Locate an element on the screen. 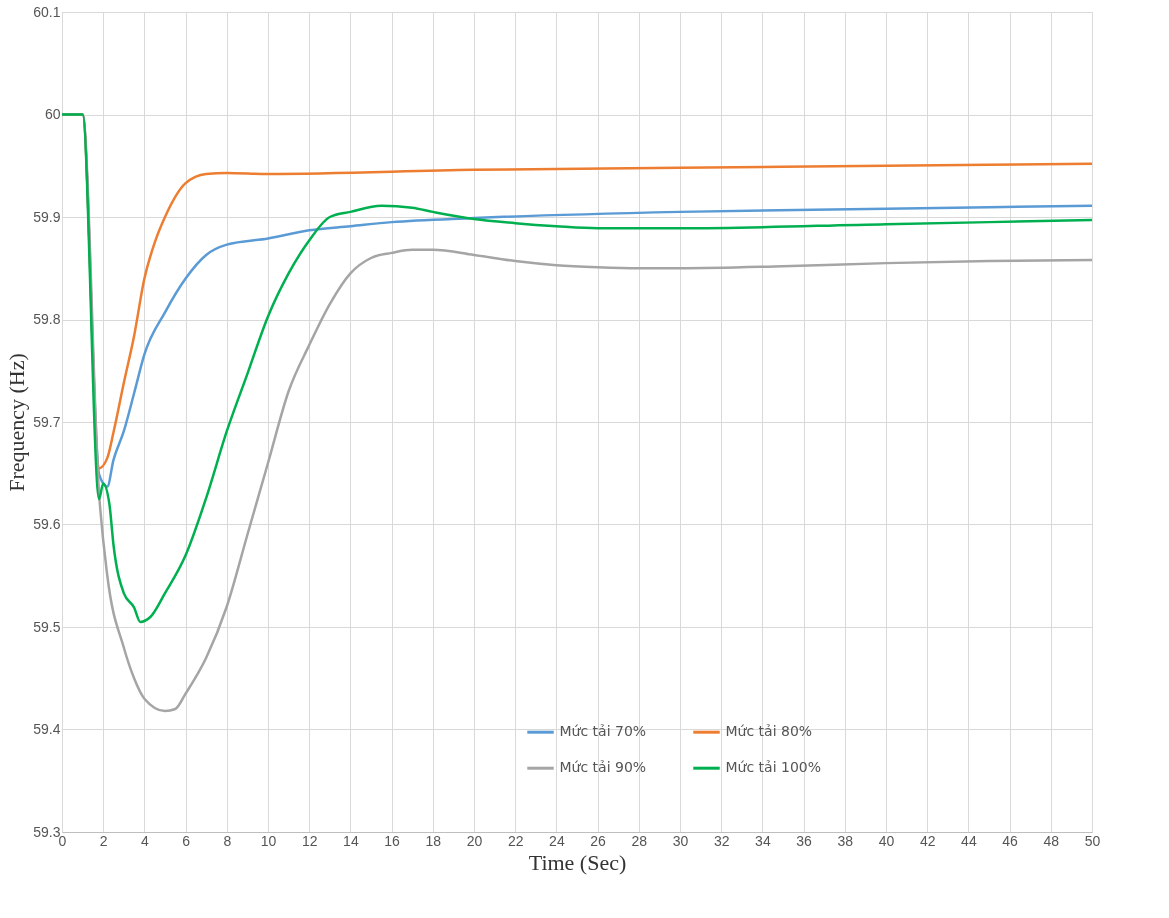 This screenshot has height=918, width=1169. x-tick-label: 6 is located at coordinates (186, 840).